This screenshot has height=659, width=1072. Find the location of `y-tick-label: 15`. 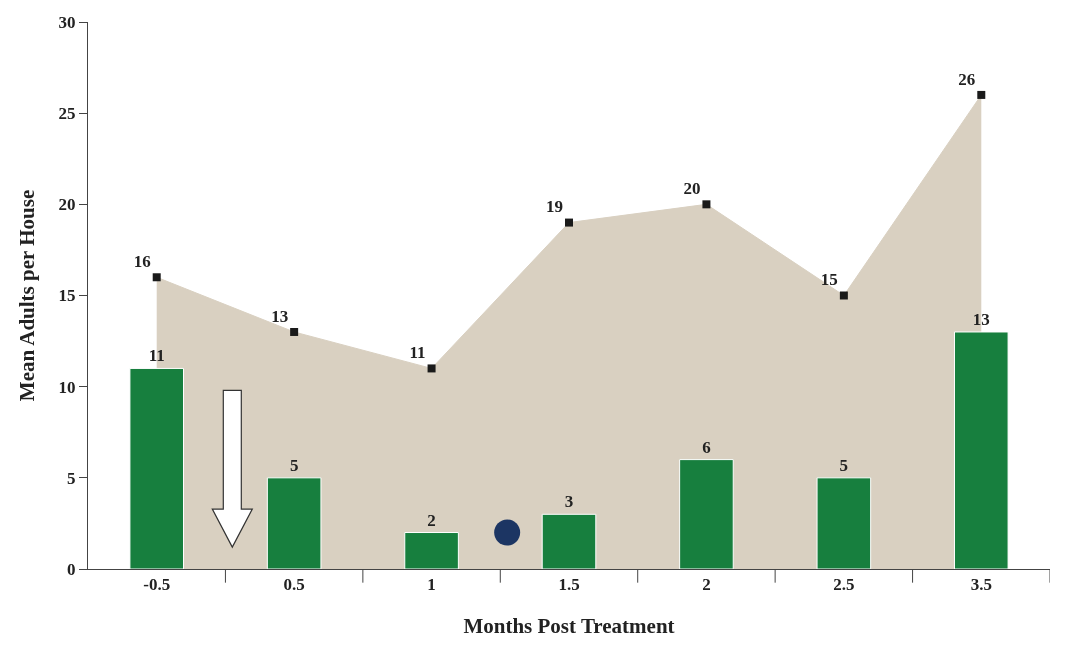

y-tick-label: 15 is located at coordinates (67, 296).